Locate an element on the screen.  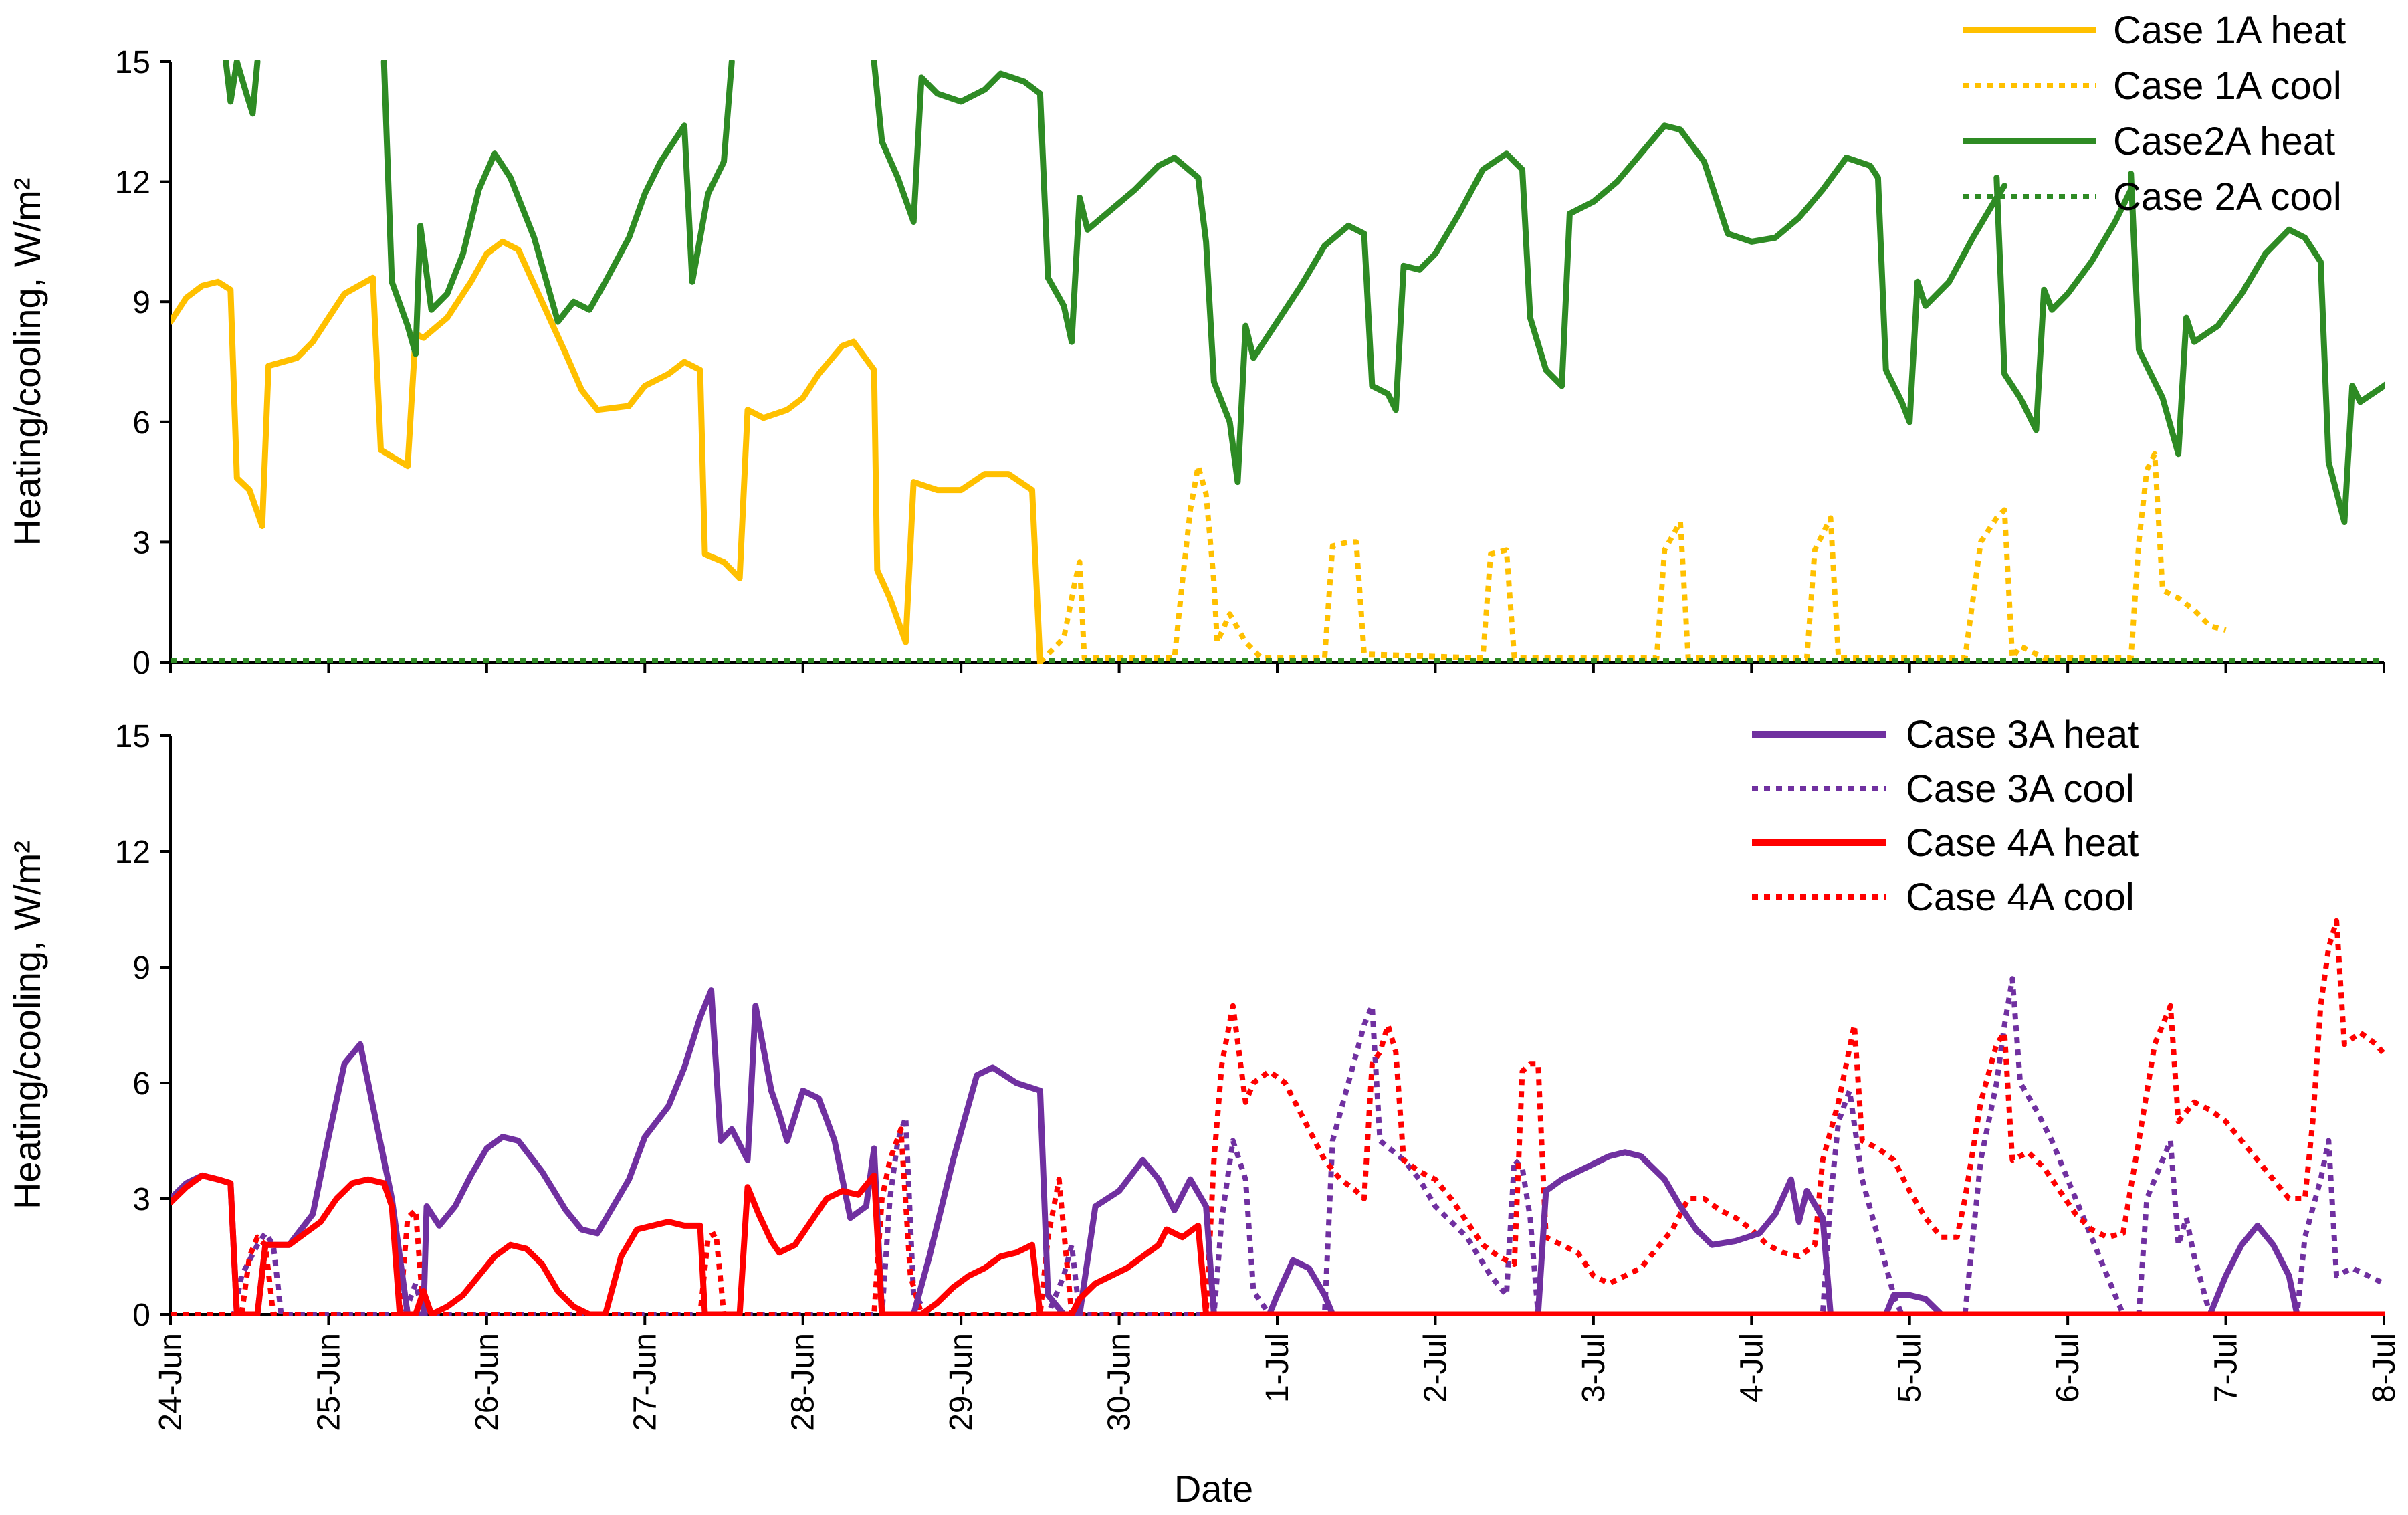
x-tick-label: 5-Jul is located at coordinates (1910, 1368).